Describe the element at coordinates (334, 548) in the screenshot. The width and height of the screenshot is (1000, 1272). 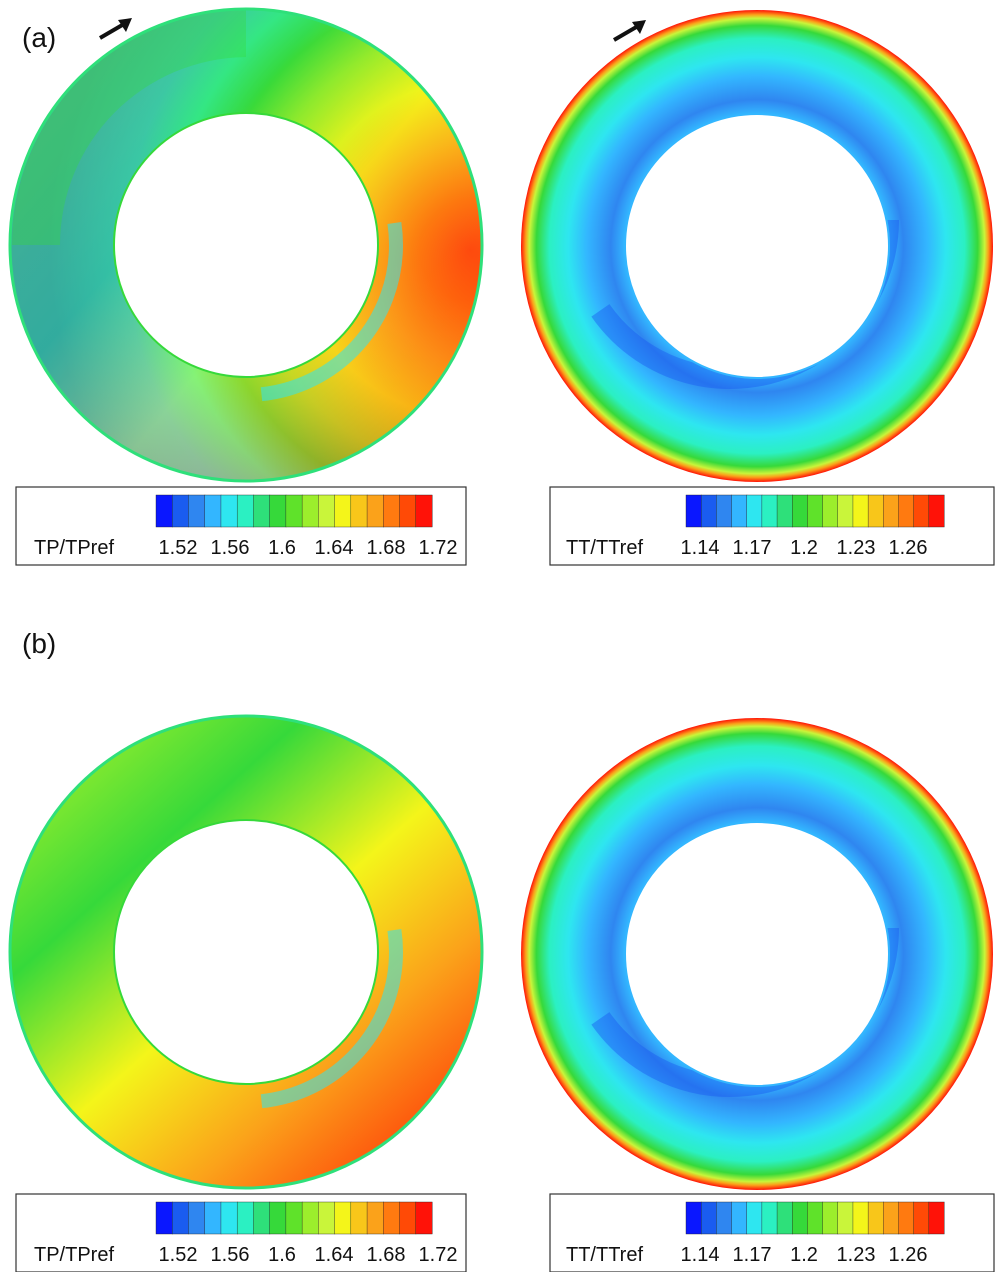
I see `legend-tick-label: 1.64` at that location.